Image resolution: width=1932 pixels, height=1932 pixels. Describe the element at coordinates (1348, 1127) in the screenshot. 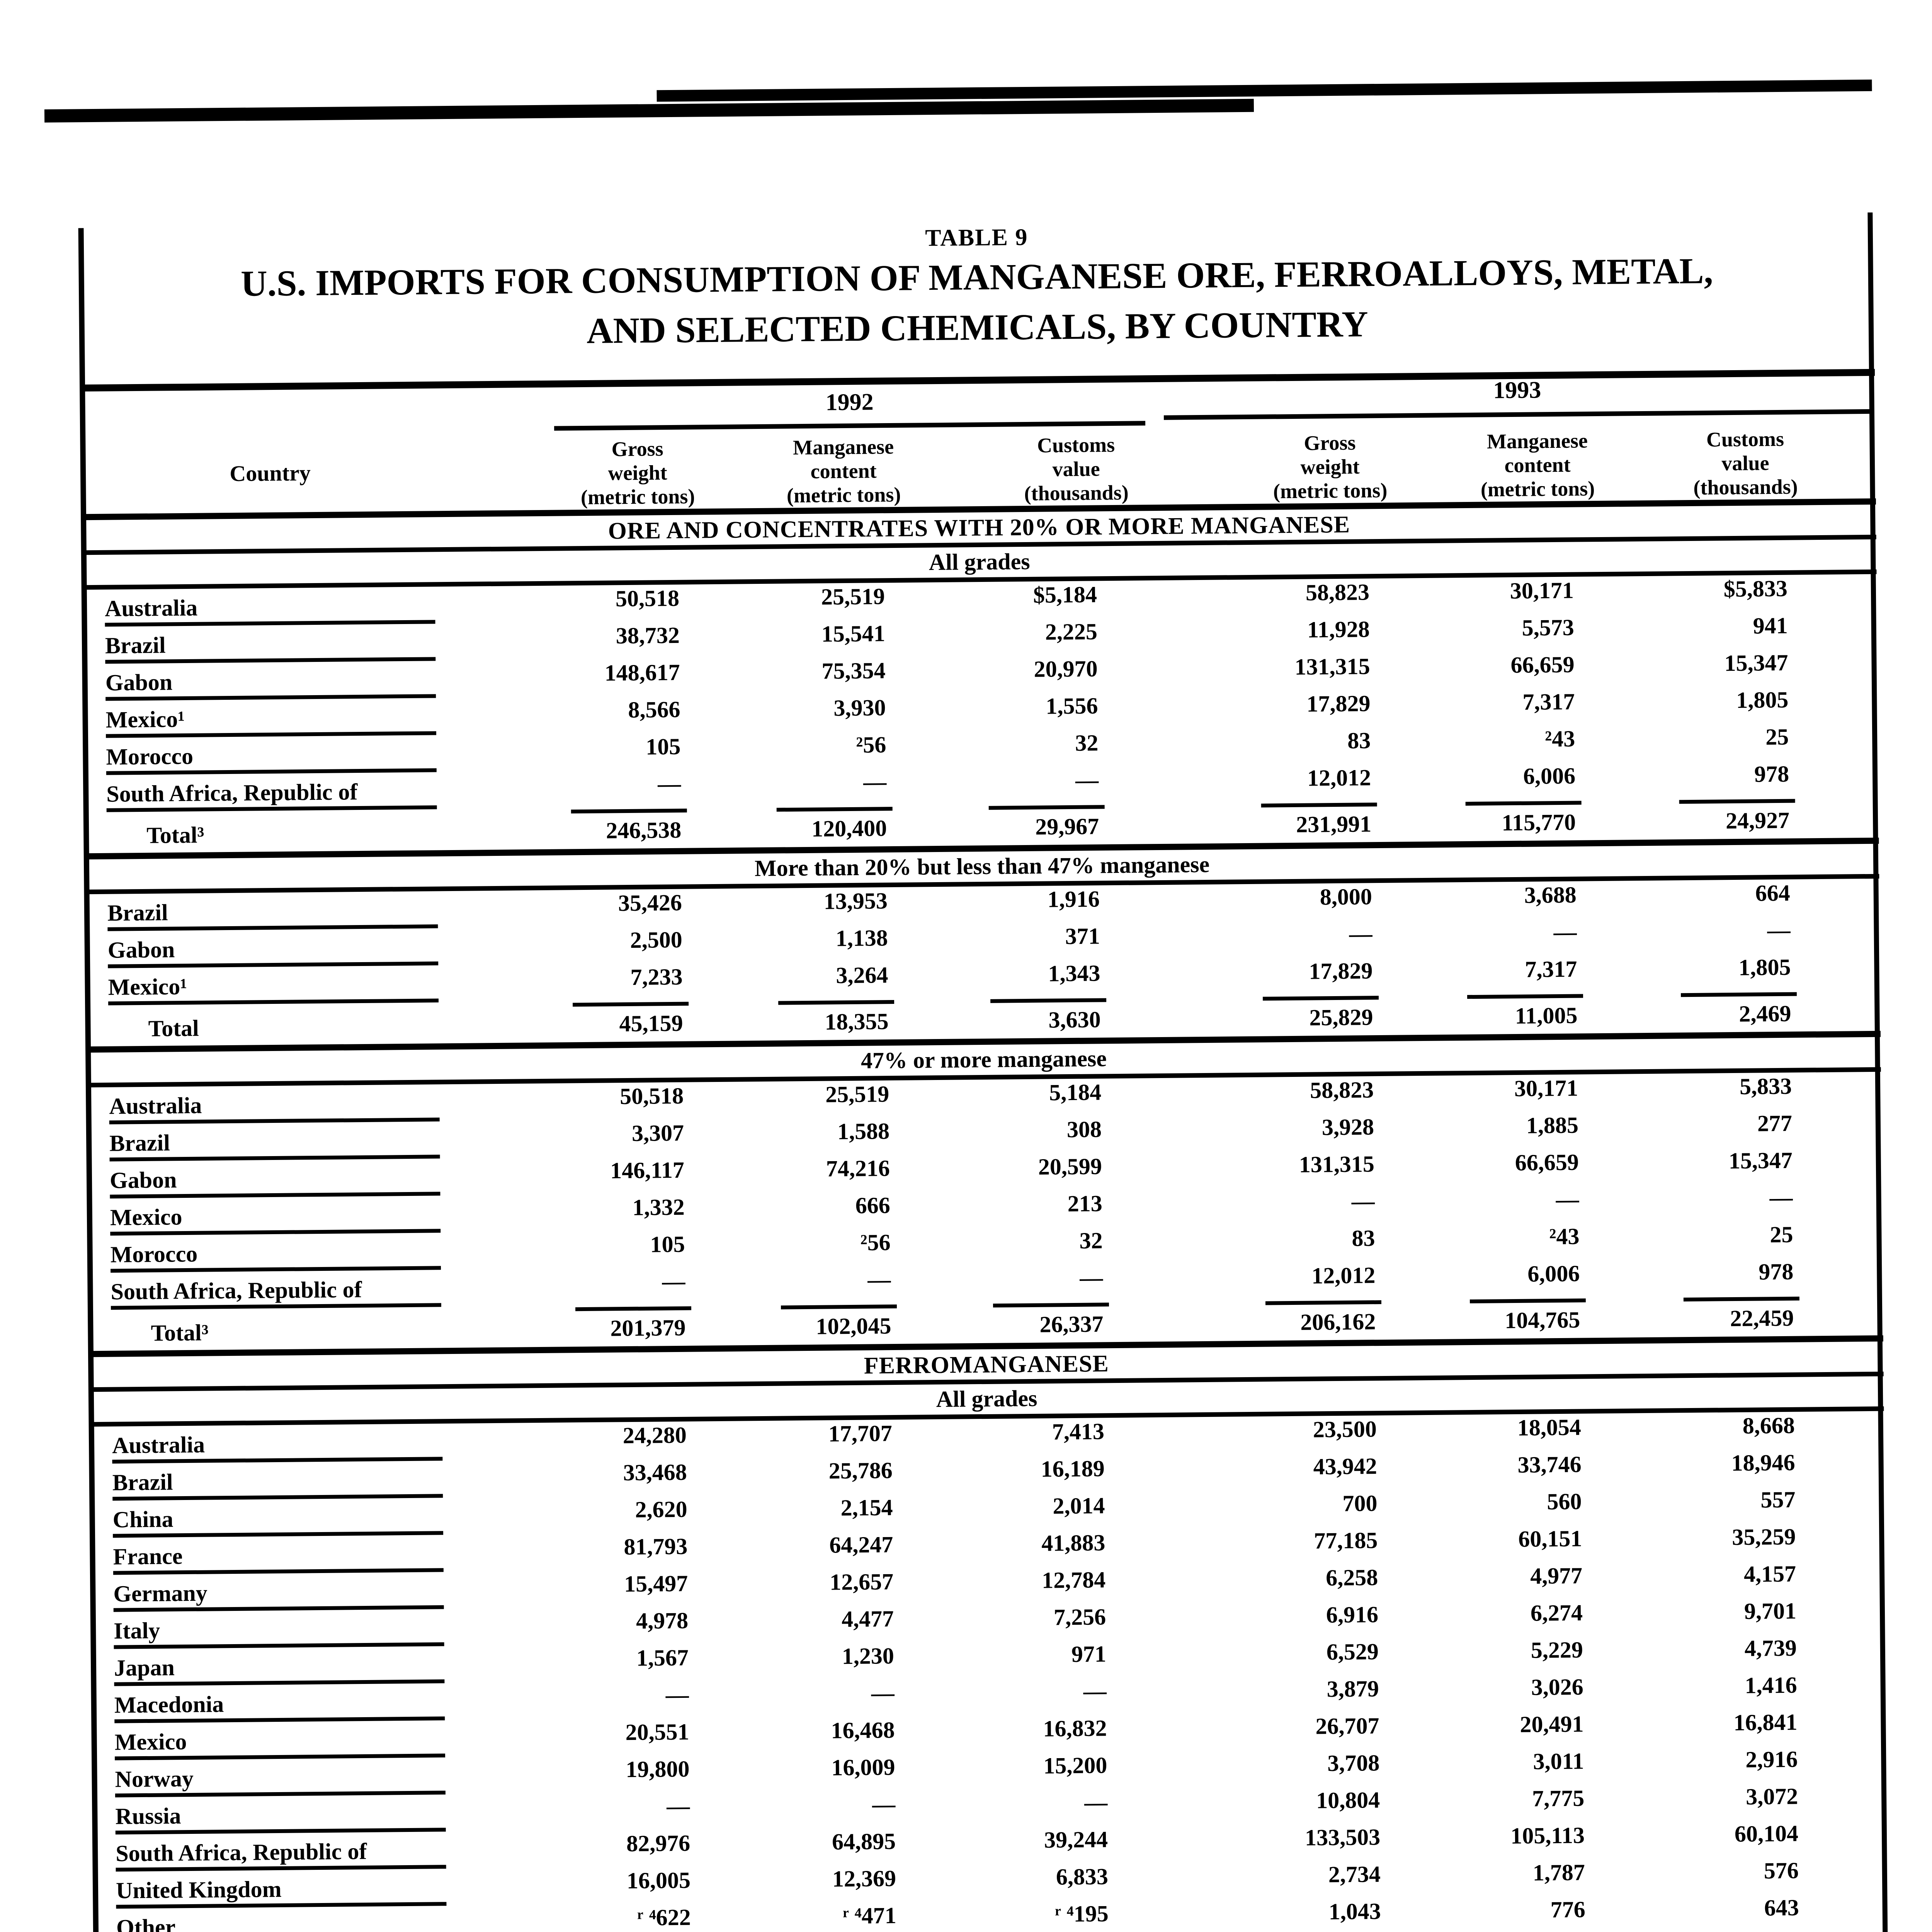

I see `value-cell: 3,928` at that location.